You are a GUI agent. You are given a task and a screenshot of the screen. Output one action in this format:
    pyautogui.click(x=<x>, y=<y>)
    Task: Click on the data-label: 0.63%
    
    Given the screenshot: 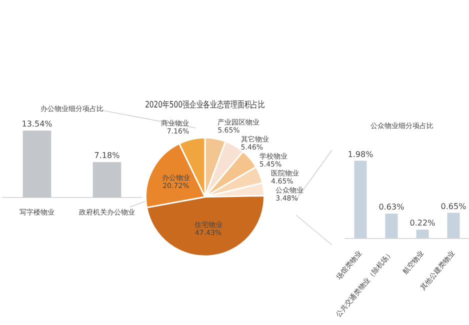 What is the action you would take?
    pyautogui.click(x=391, y=207)
    